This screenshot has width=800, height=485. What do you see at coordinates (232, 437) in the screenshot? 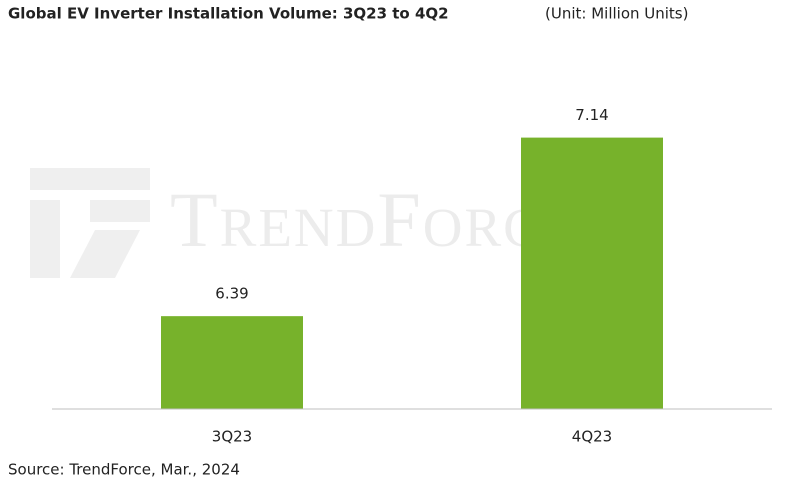
I see `x-tick-label: 3Q23` at bounding box center [232, 437].